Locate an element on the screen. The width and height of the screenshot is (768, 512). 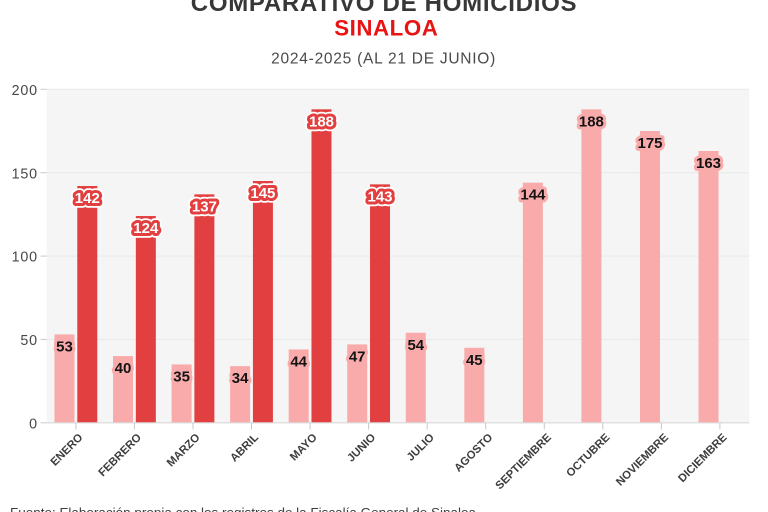
svg-text: 145 is located at coordinates (262, 193).